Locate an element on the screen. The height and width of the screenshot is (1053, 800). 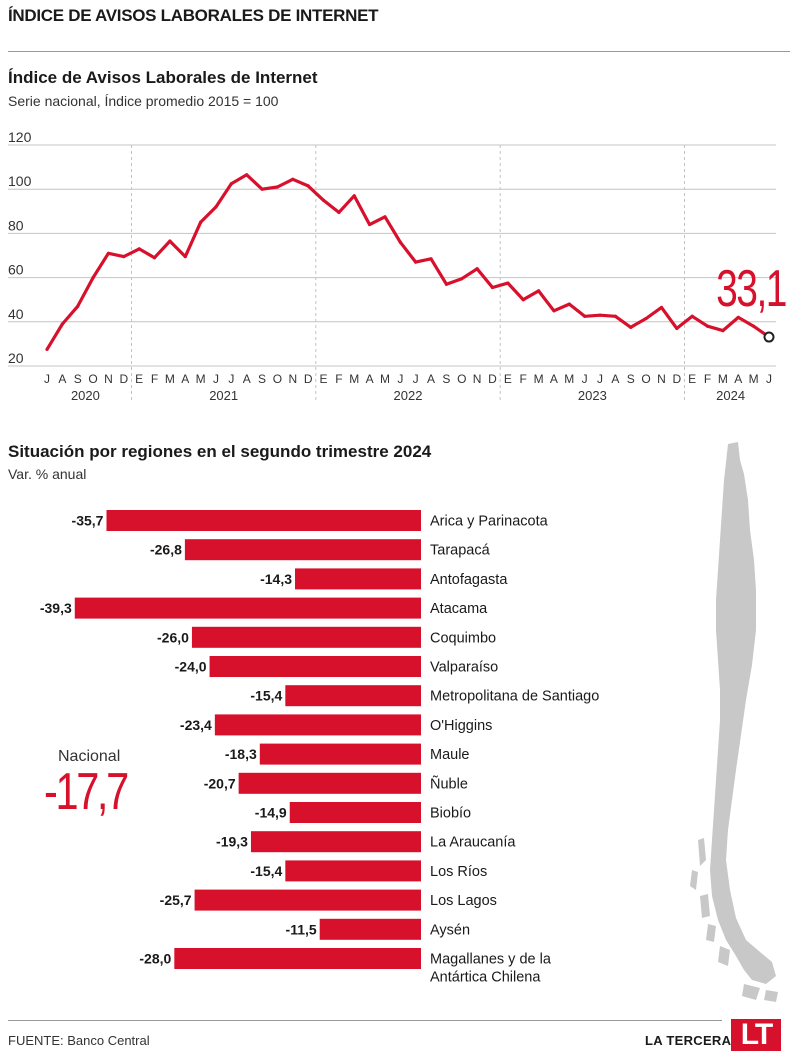
bar-value-label: -15,4 is located at coordinates (266, 696).